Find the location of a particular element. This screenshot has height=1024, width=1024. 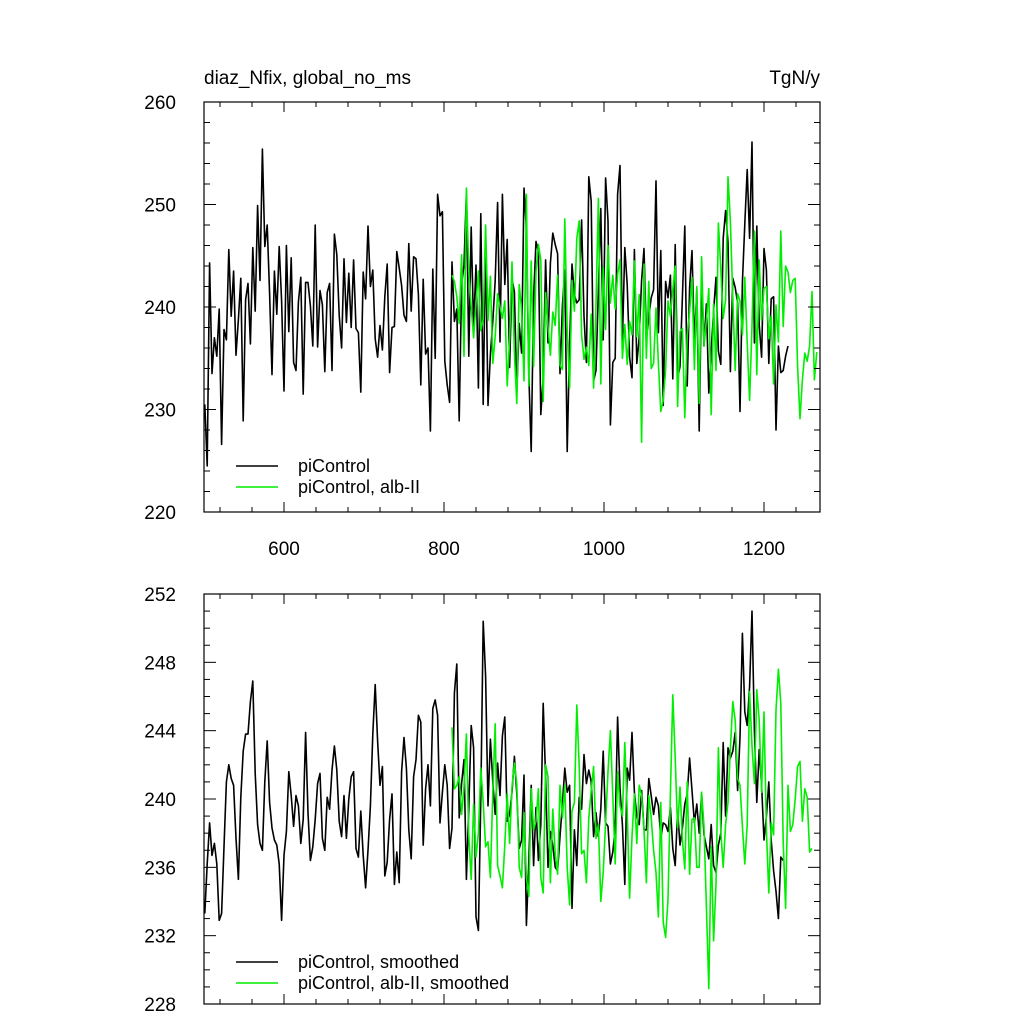

y-tick-label: 250 is located at coordinates (160, 206).